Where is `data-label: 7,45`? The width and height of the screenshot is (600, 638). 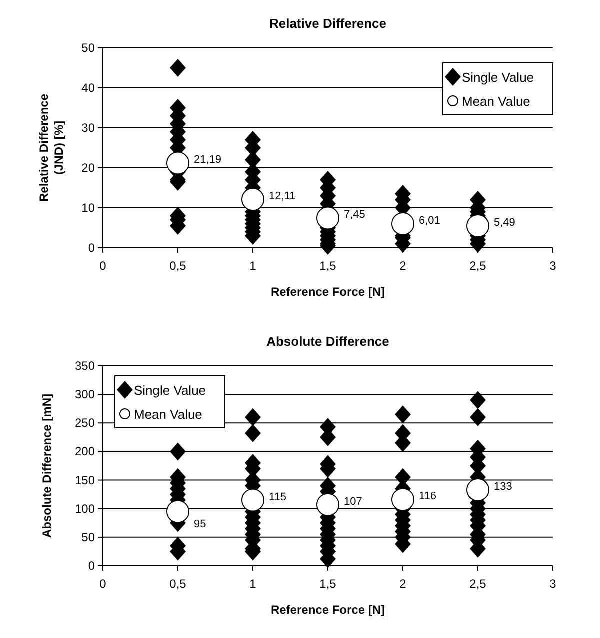 data-label: 7,45 is located at coordinates (355, 215).